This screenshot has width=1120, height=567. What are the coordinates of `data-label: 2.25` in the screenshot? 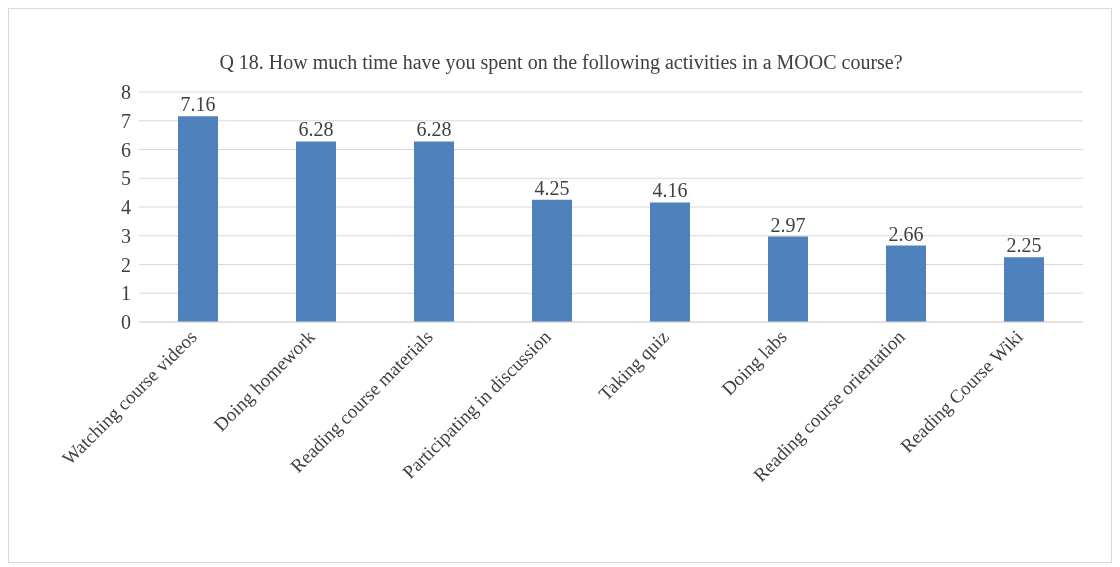 It's located at (1024, 245).